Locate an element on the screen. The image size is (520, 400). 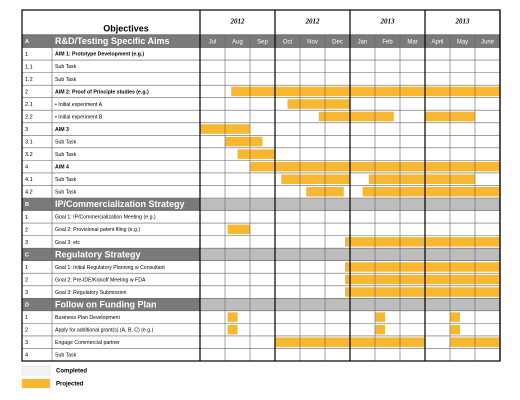
aim-label: AIM 2: Proof of Principle studies (e.g.) is located at coordinates (102, 92).